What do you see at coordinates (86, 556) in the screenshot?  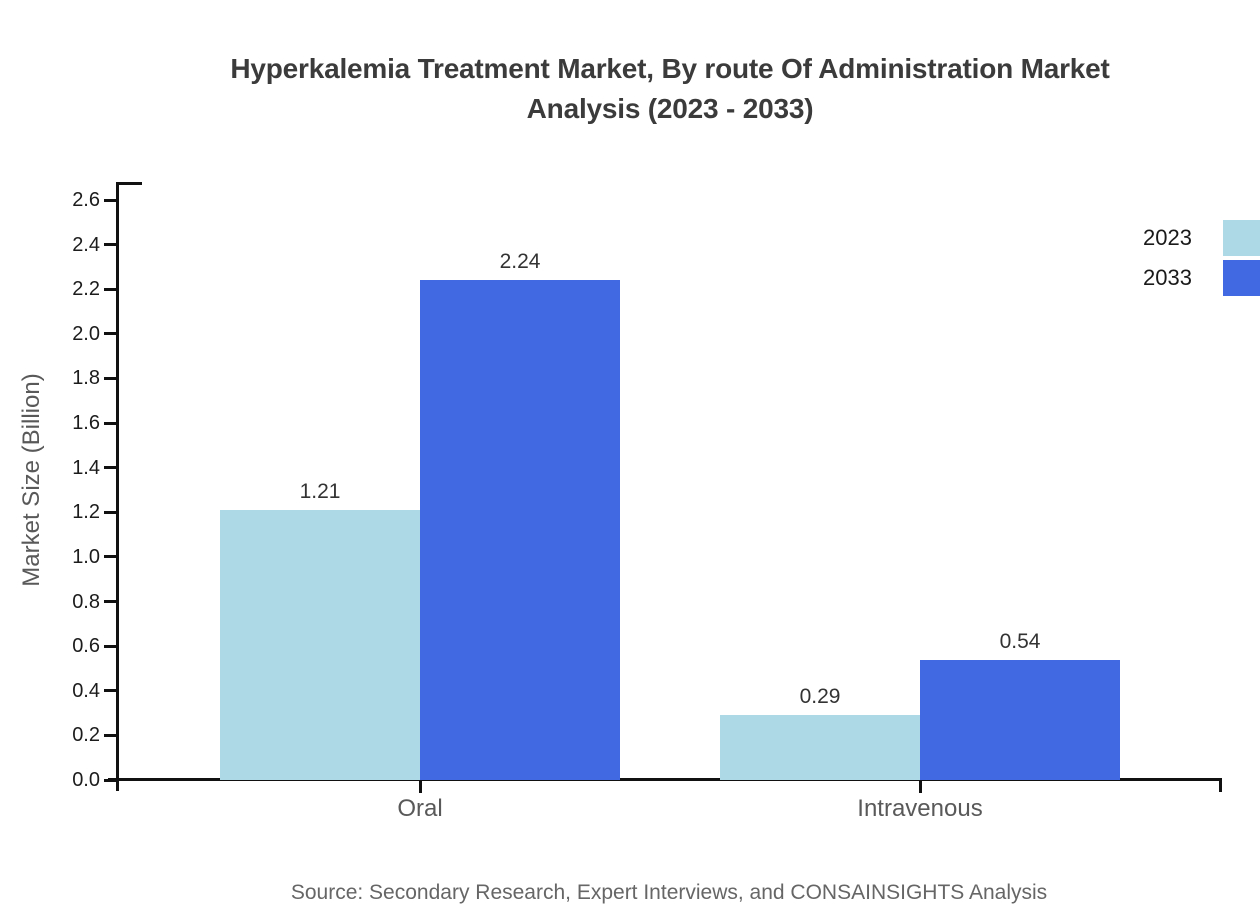 I see `y-tick-label: 1.0` at bounding box center [86, 556].